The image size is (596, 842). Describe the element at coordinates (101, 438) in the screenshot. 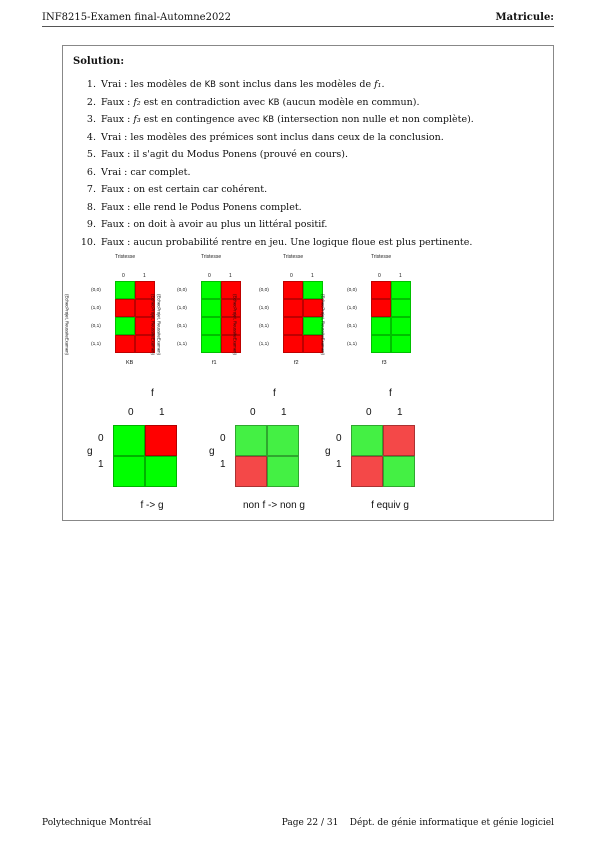

I see `row-label: 0` at that location.